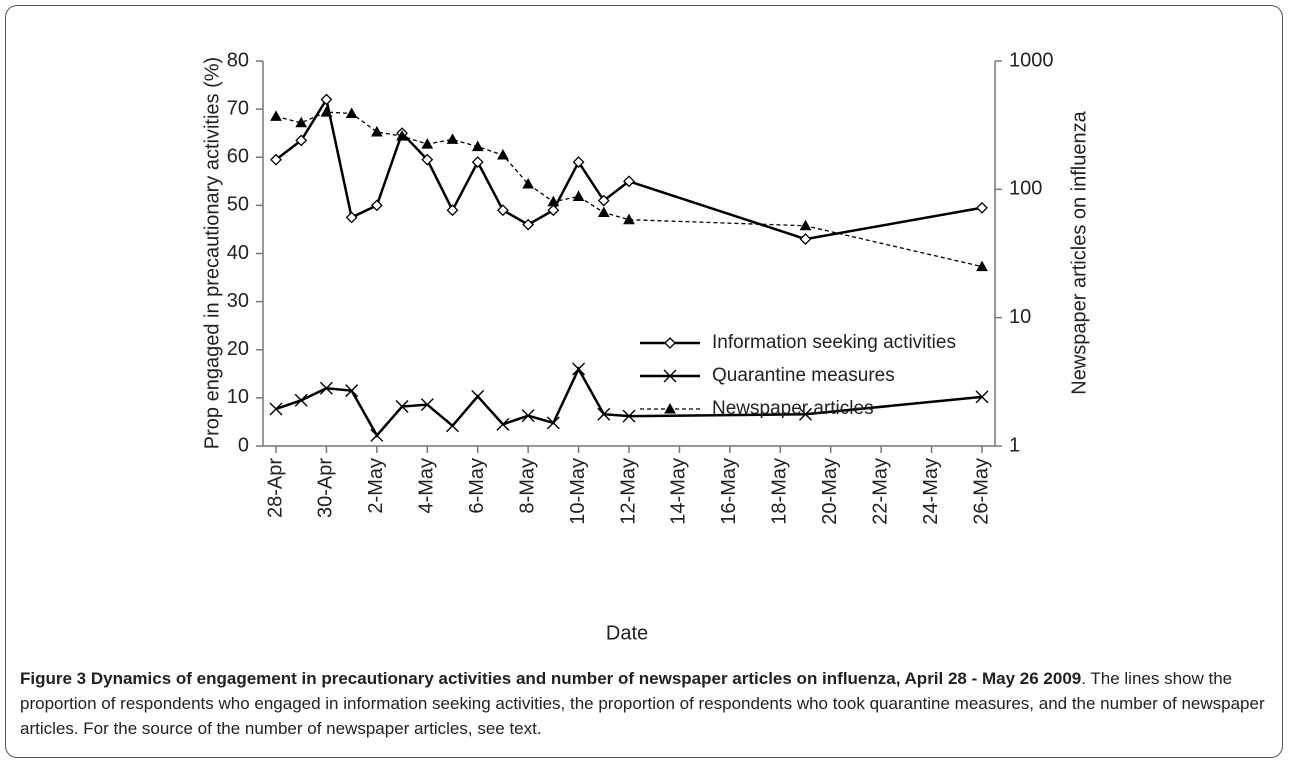  Describe the element at coordinates (1025, 189) in the screenshot. I see `y2-tick-label: 100` at that location.